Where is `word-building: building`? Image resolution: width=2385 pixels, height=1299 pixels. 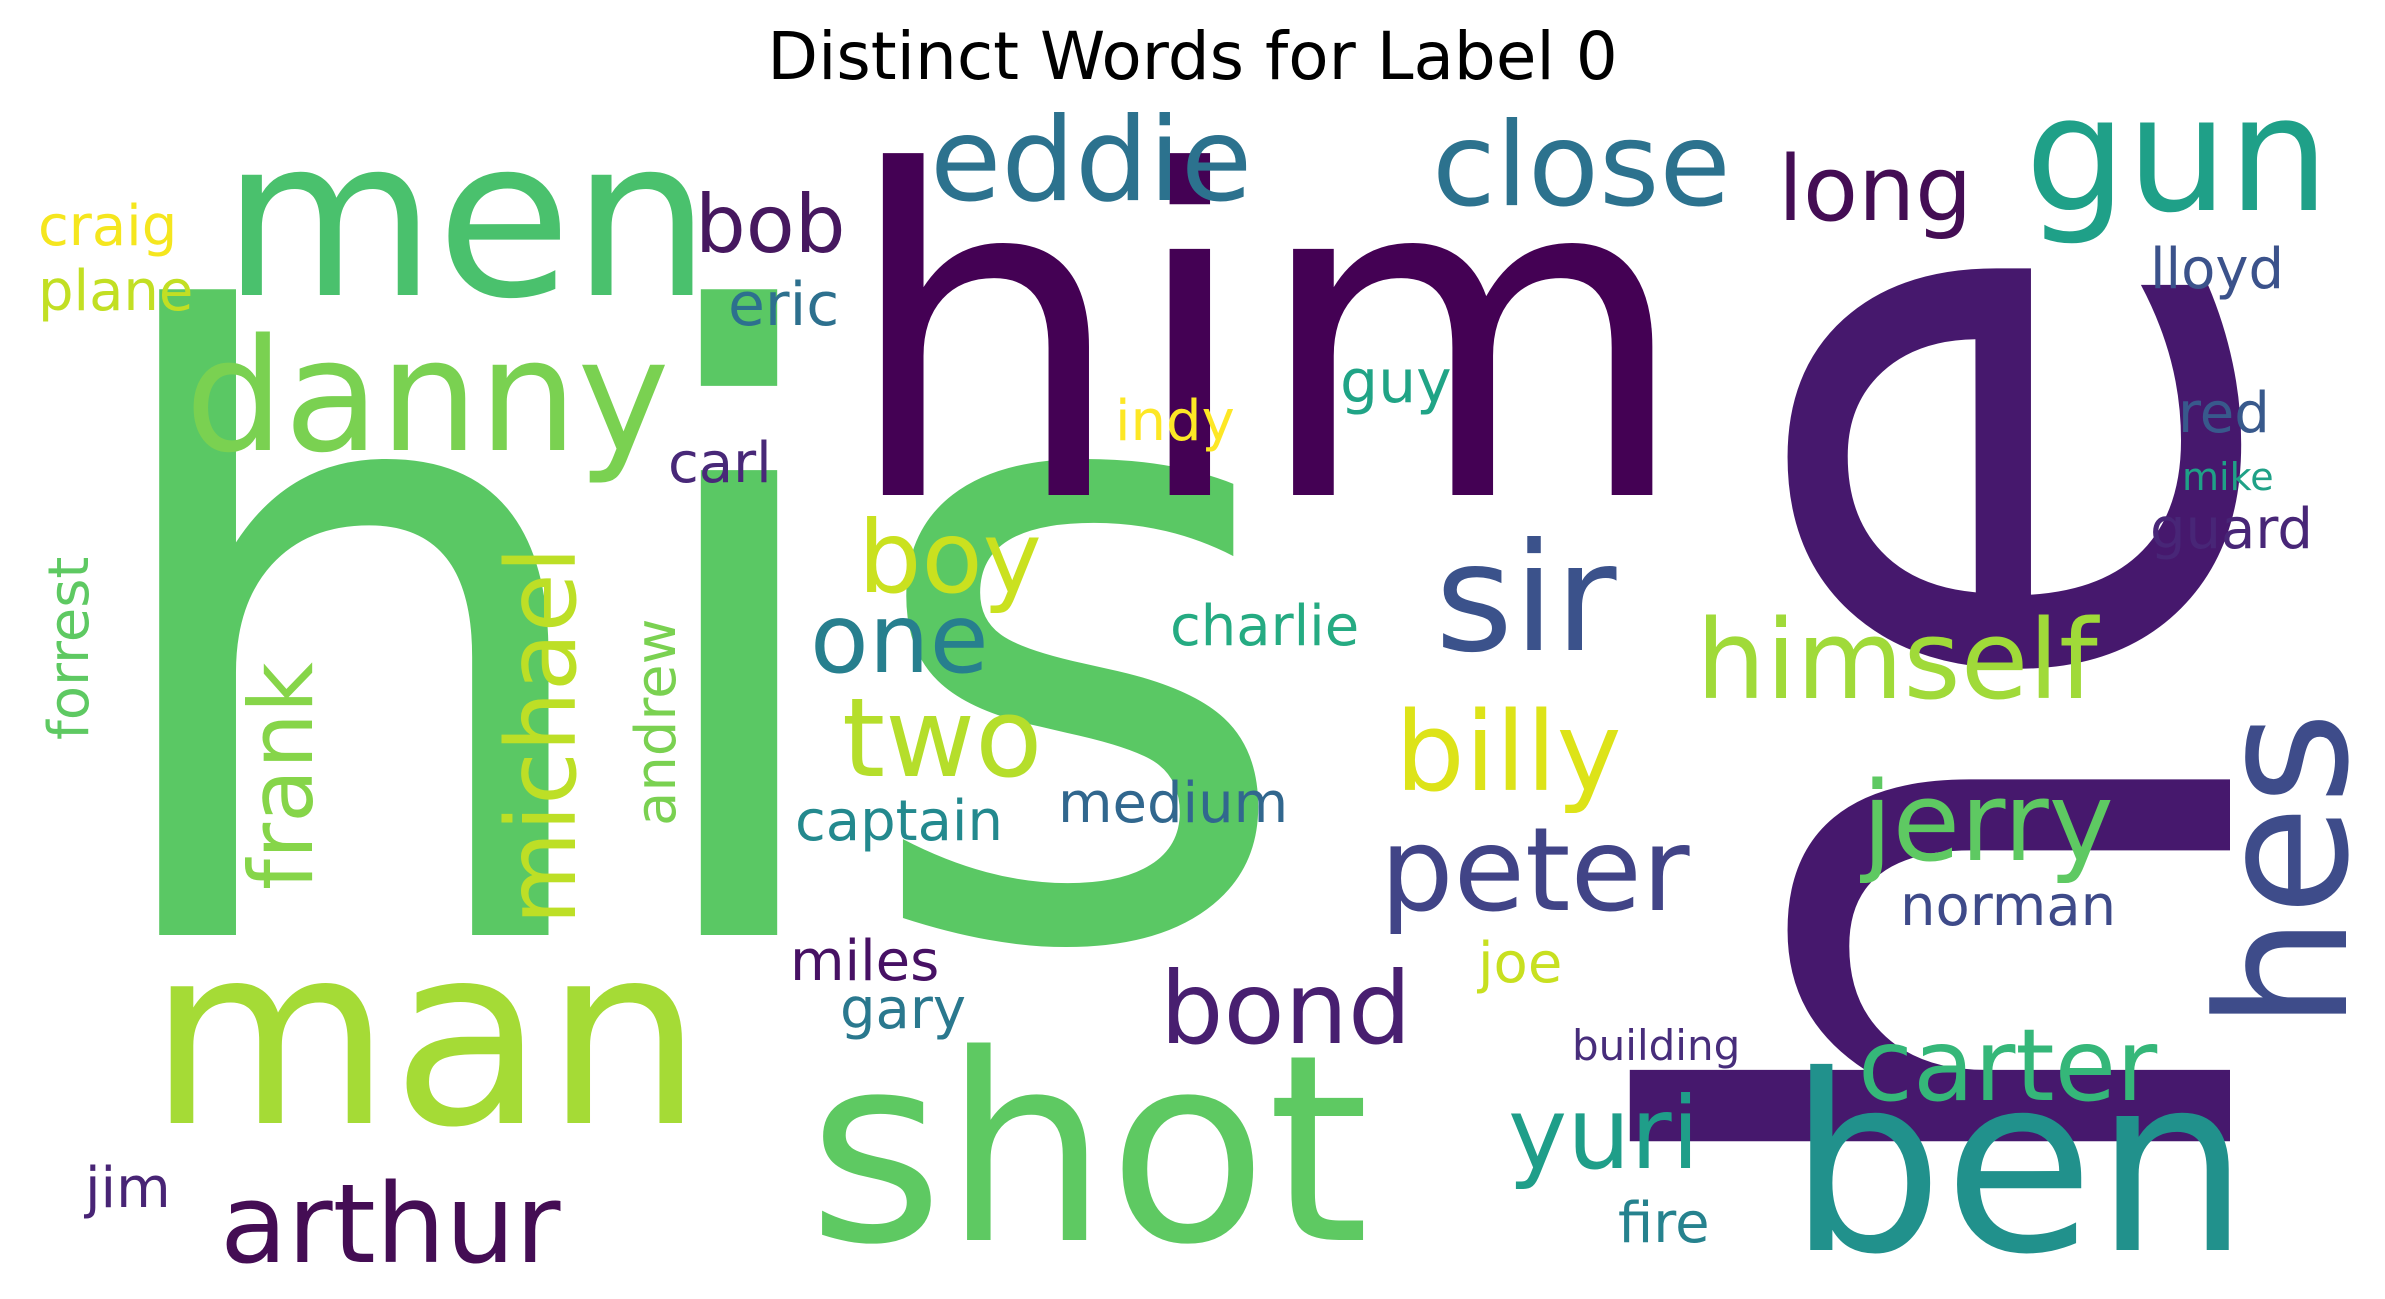 word-building: building is located at coordinates (1656, 1045).